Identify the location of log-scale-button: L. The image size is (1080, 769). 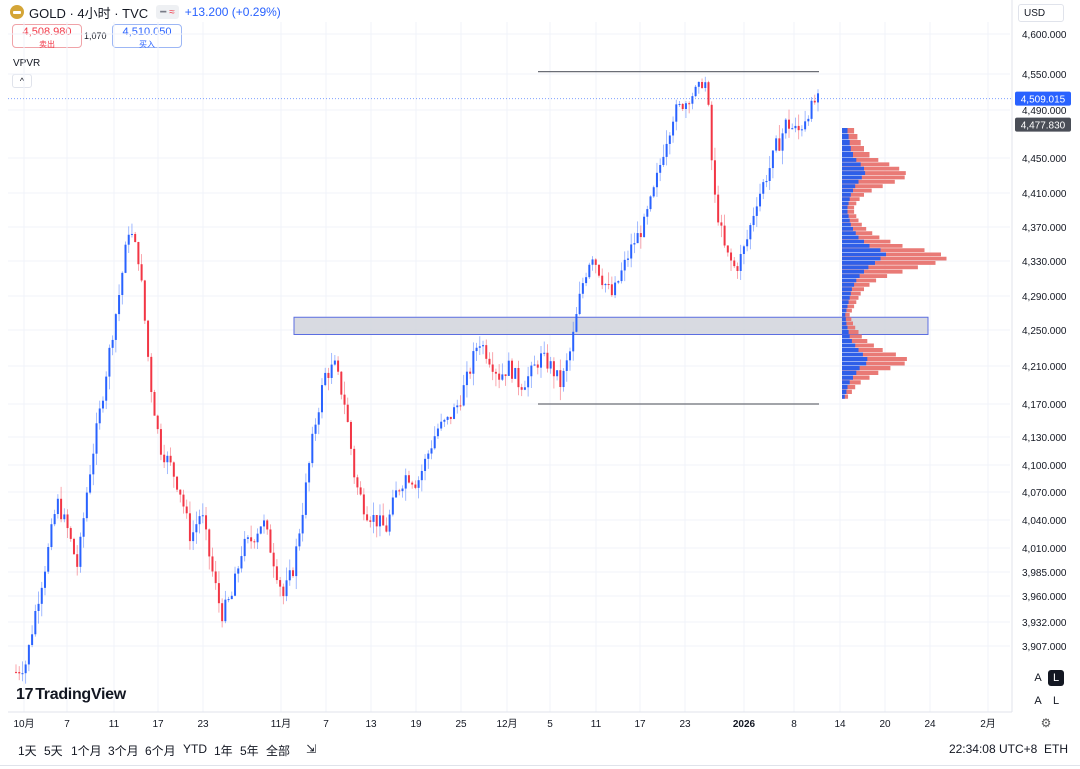
(1056, 678).